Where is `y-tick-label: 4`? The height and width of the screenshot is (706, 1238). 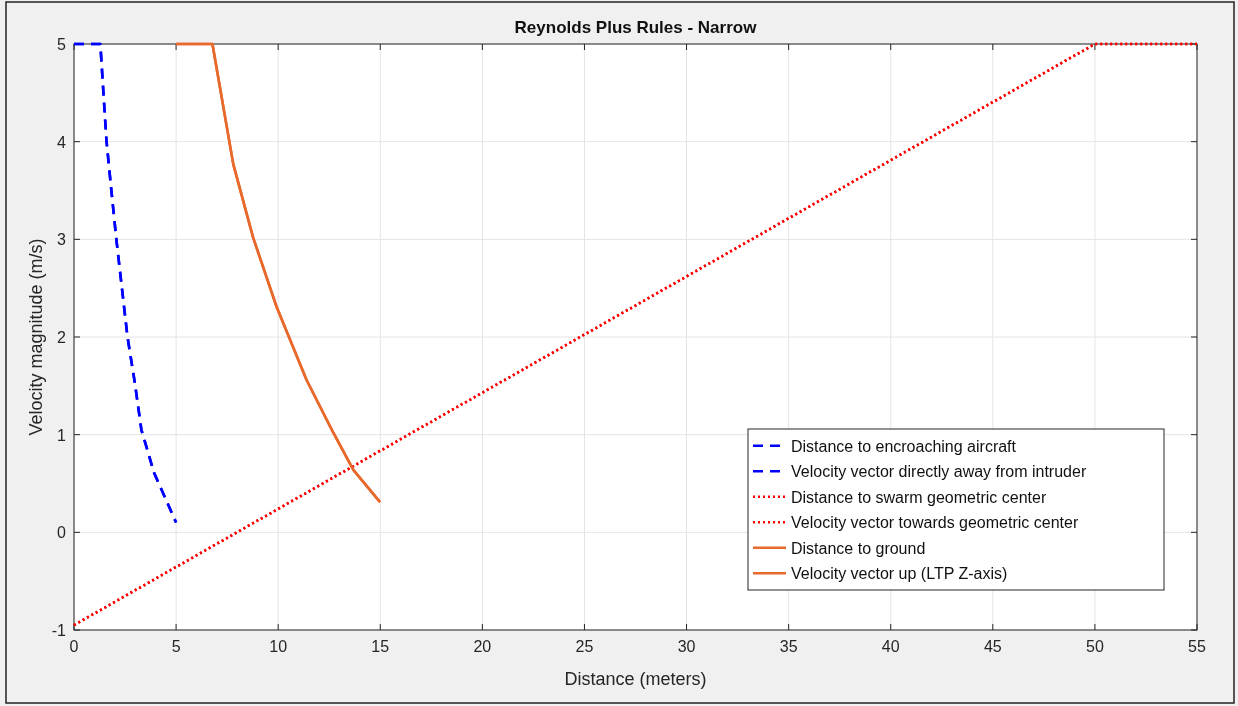 y-tick-label: 4 is located at coordinates (62, 142).